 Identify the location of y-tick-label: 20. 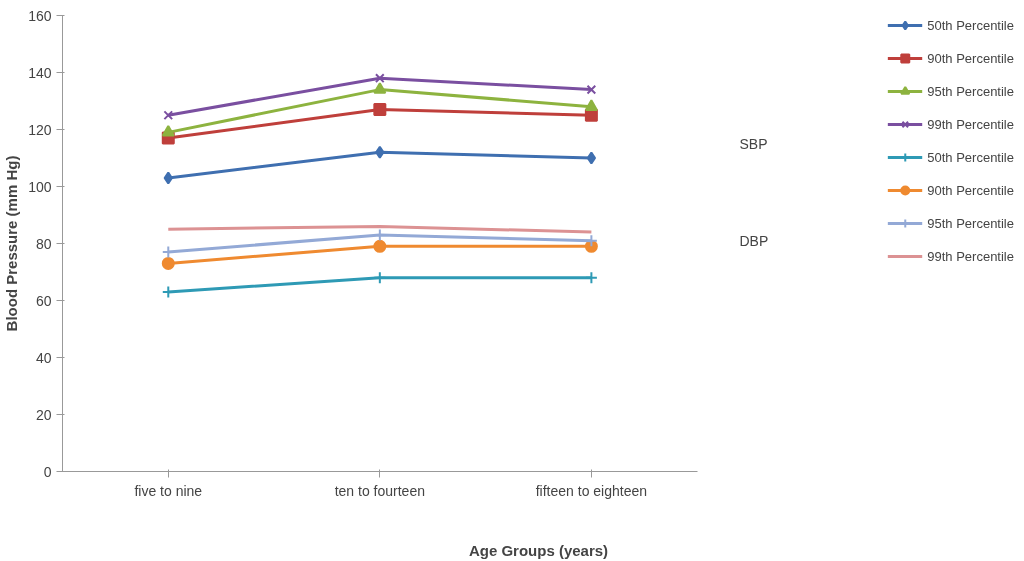
(43, 414).